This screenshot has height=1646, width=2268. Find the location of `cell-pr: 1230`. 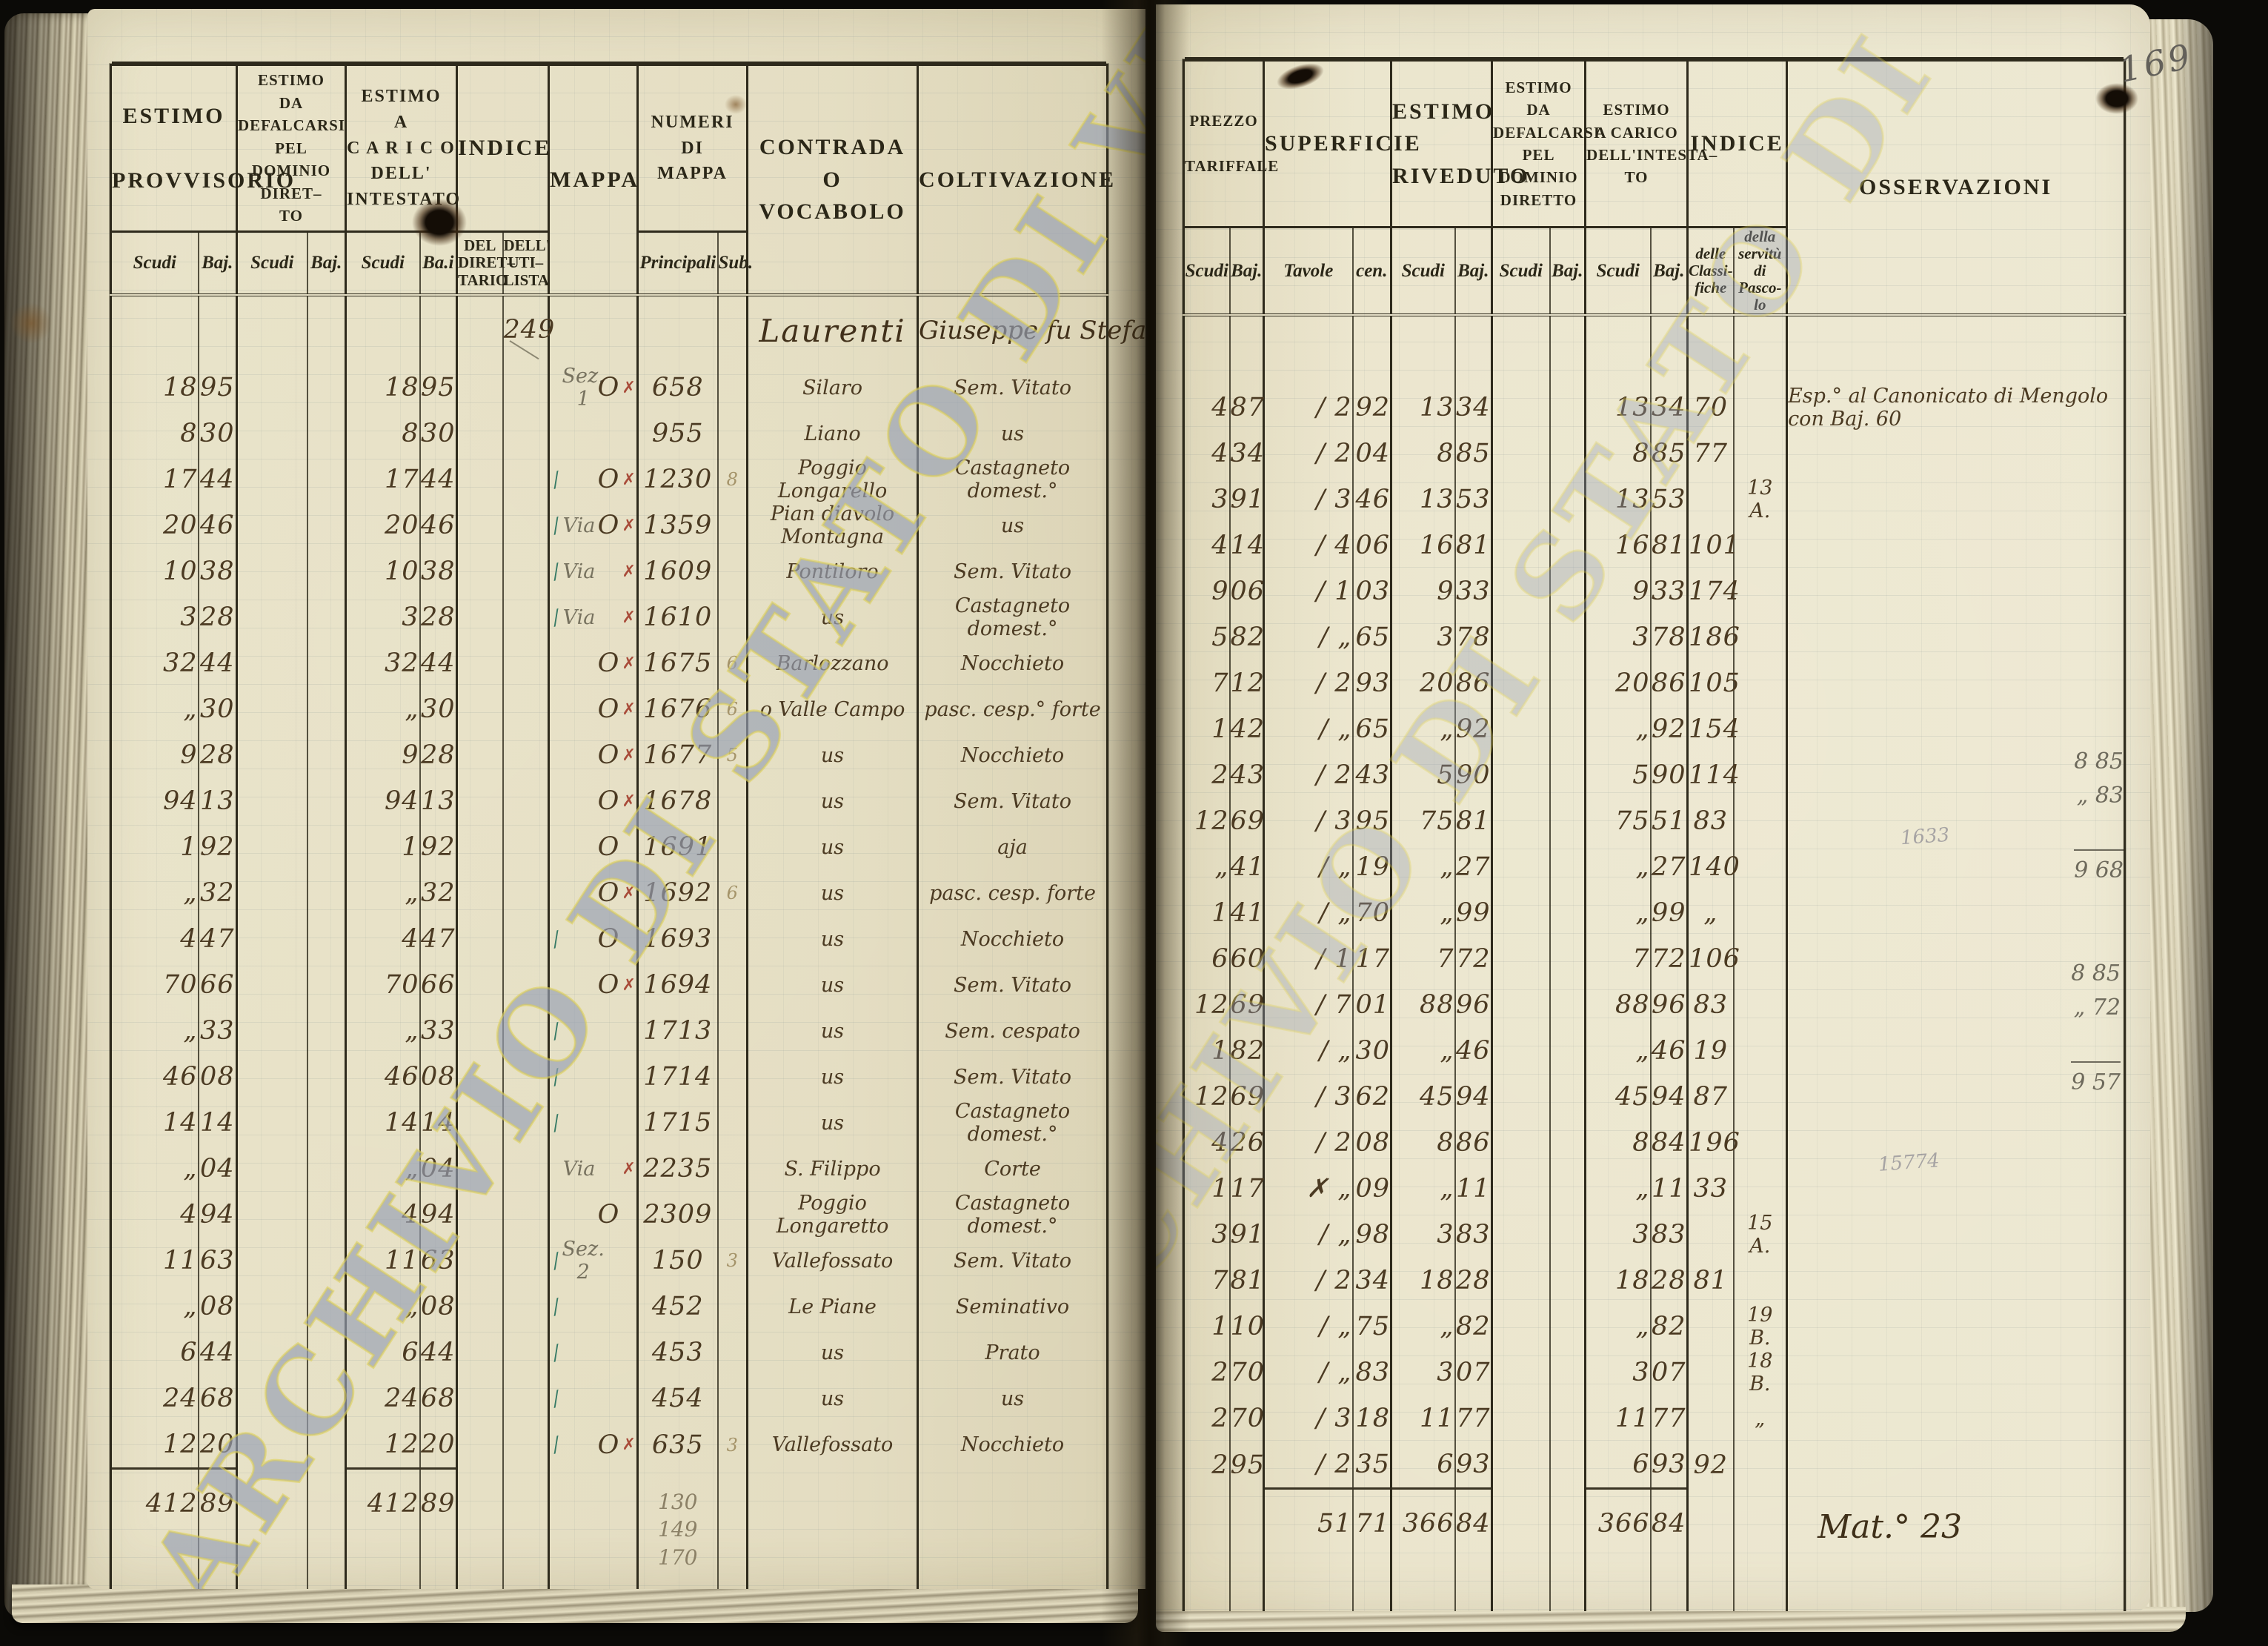

cell-pr: 1230 is located at coordinates (677, 479).